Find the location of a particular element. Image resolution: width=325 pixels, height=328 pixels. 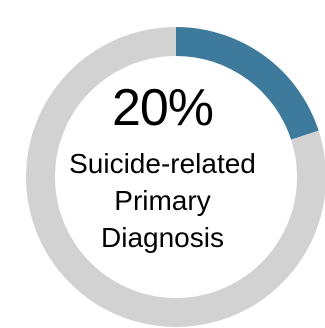

center-label-line: Primary is located at coordinates (162, 200).